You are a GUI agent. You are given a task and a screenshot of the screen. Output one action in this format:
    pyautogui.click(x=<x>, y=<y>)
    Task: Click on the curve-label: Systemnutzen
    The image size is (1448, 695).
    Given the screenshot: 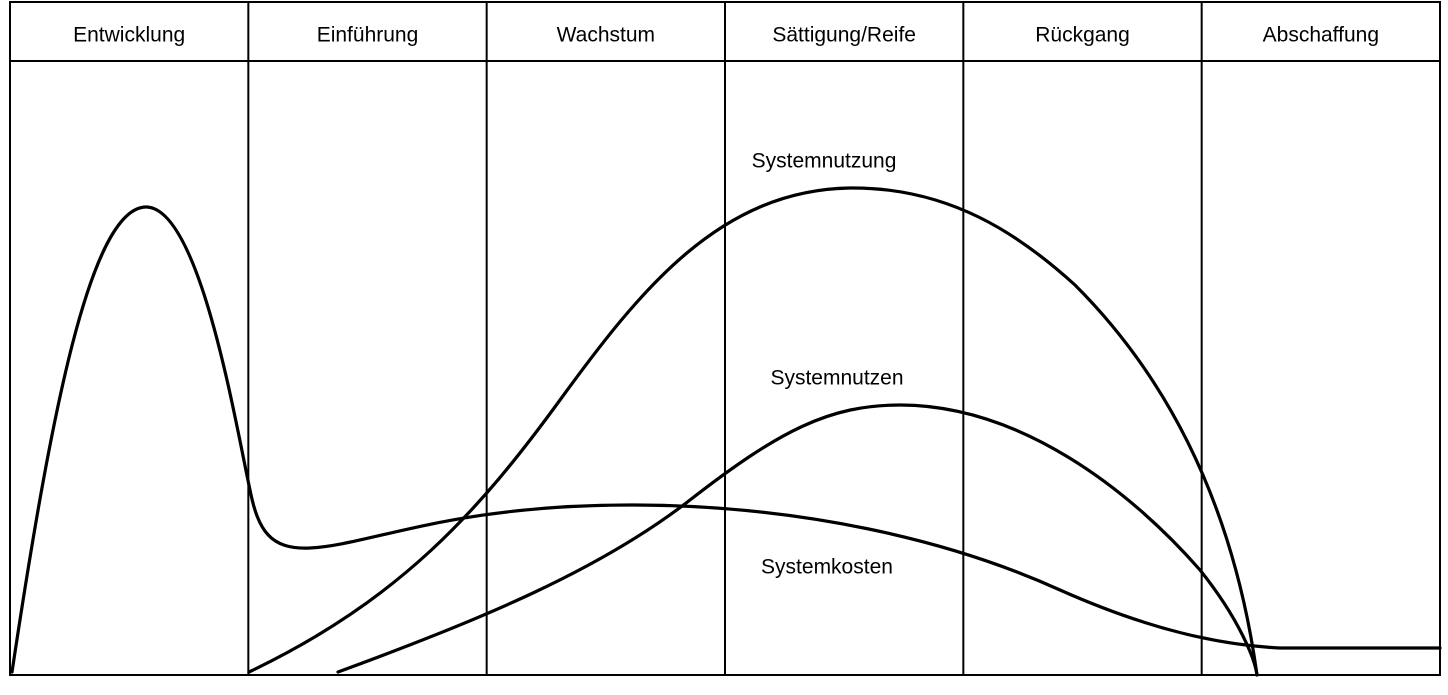 What is the action you would take?
    pyautogui.click(x=836, y=378)
    